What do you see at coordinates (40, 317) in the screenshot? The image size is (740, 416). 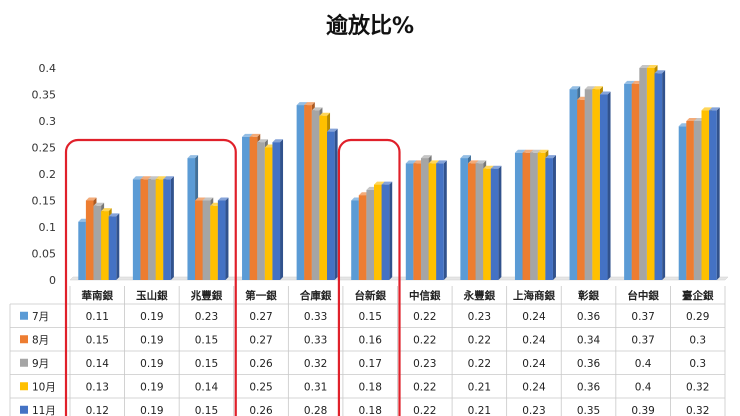 I see `legend-label: 7月` at bounding box center [40, 317].